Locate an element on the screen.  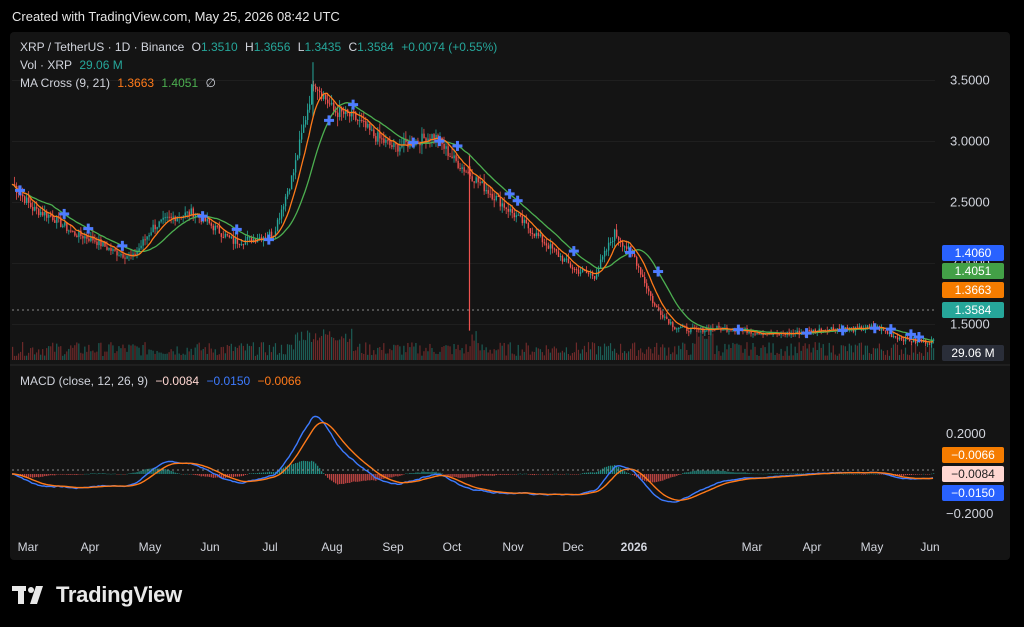
legend-volume: Vol · XRP 29.06 M is located at coordinates (73, 65).